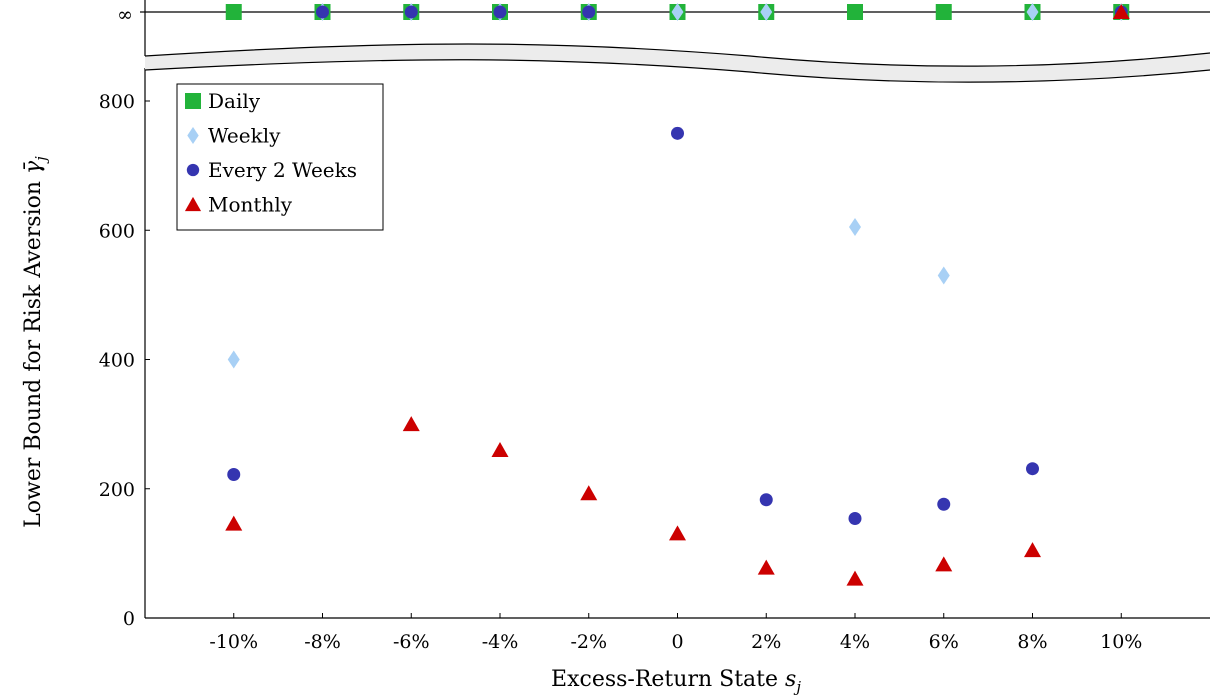 The height and width of the screenshot is (700, 1210). Describe the element at coordinates (282, 170) in the screenshot. I see `legend-label-every-2-weeks: Every 2 Weeks` at that location.